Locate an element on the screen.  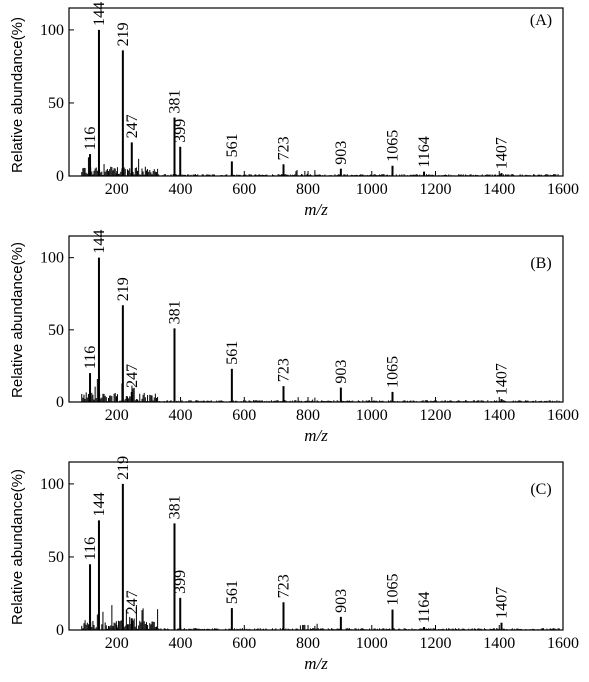
panel-label: (B) is located at coordinates (540, 263).